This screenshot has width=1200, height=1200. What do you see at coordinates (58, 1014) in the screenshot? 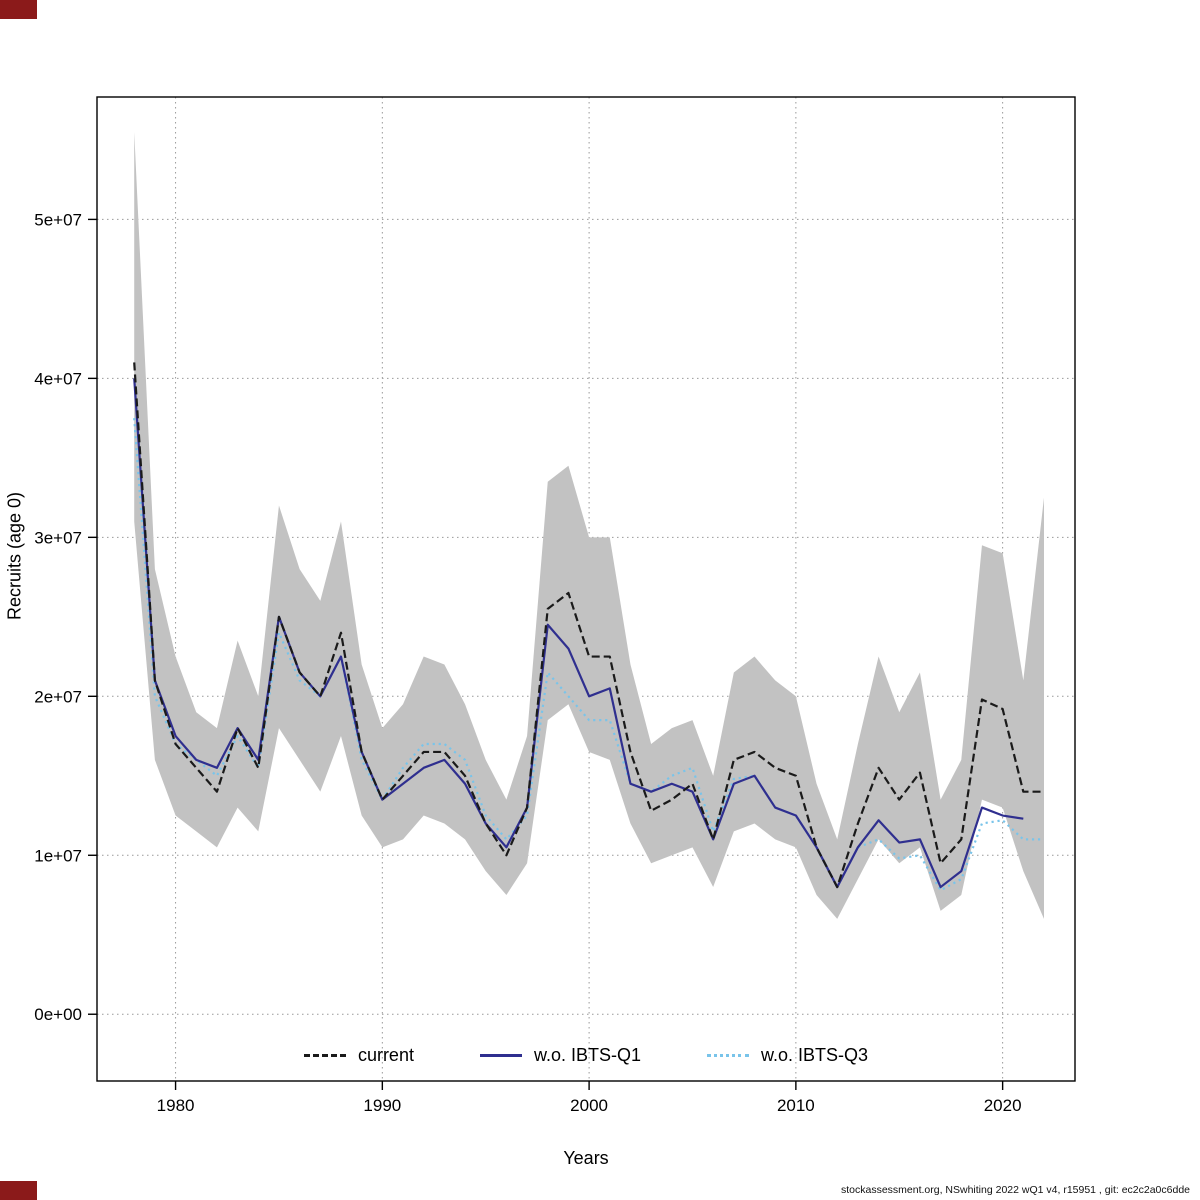
I see `y-tick-label: 0e+00` at bounding box center [58, 1014].